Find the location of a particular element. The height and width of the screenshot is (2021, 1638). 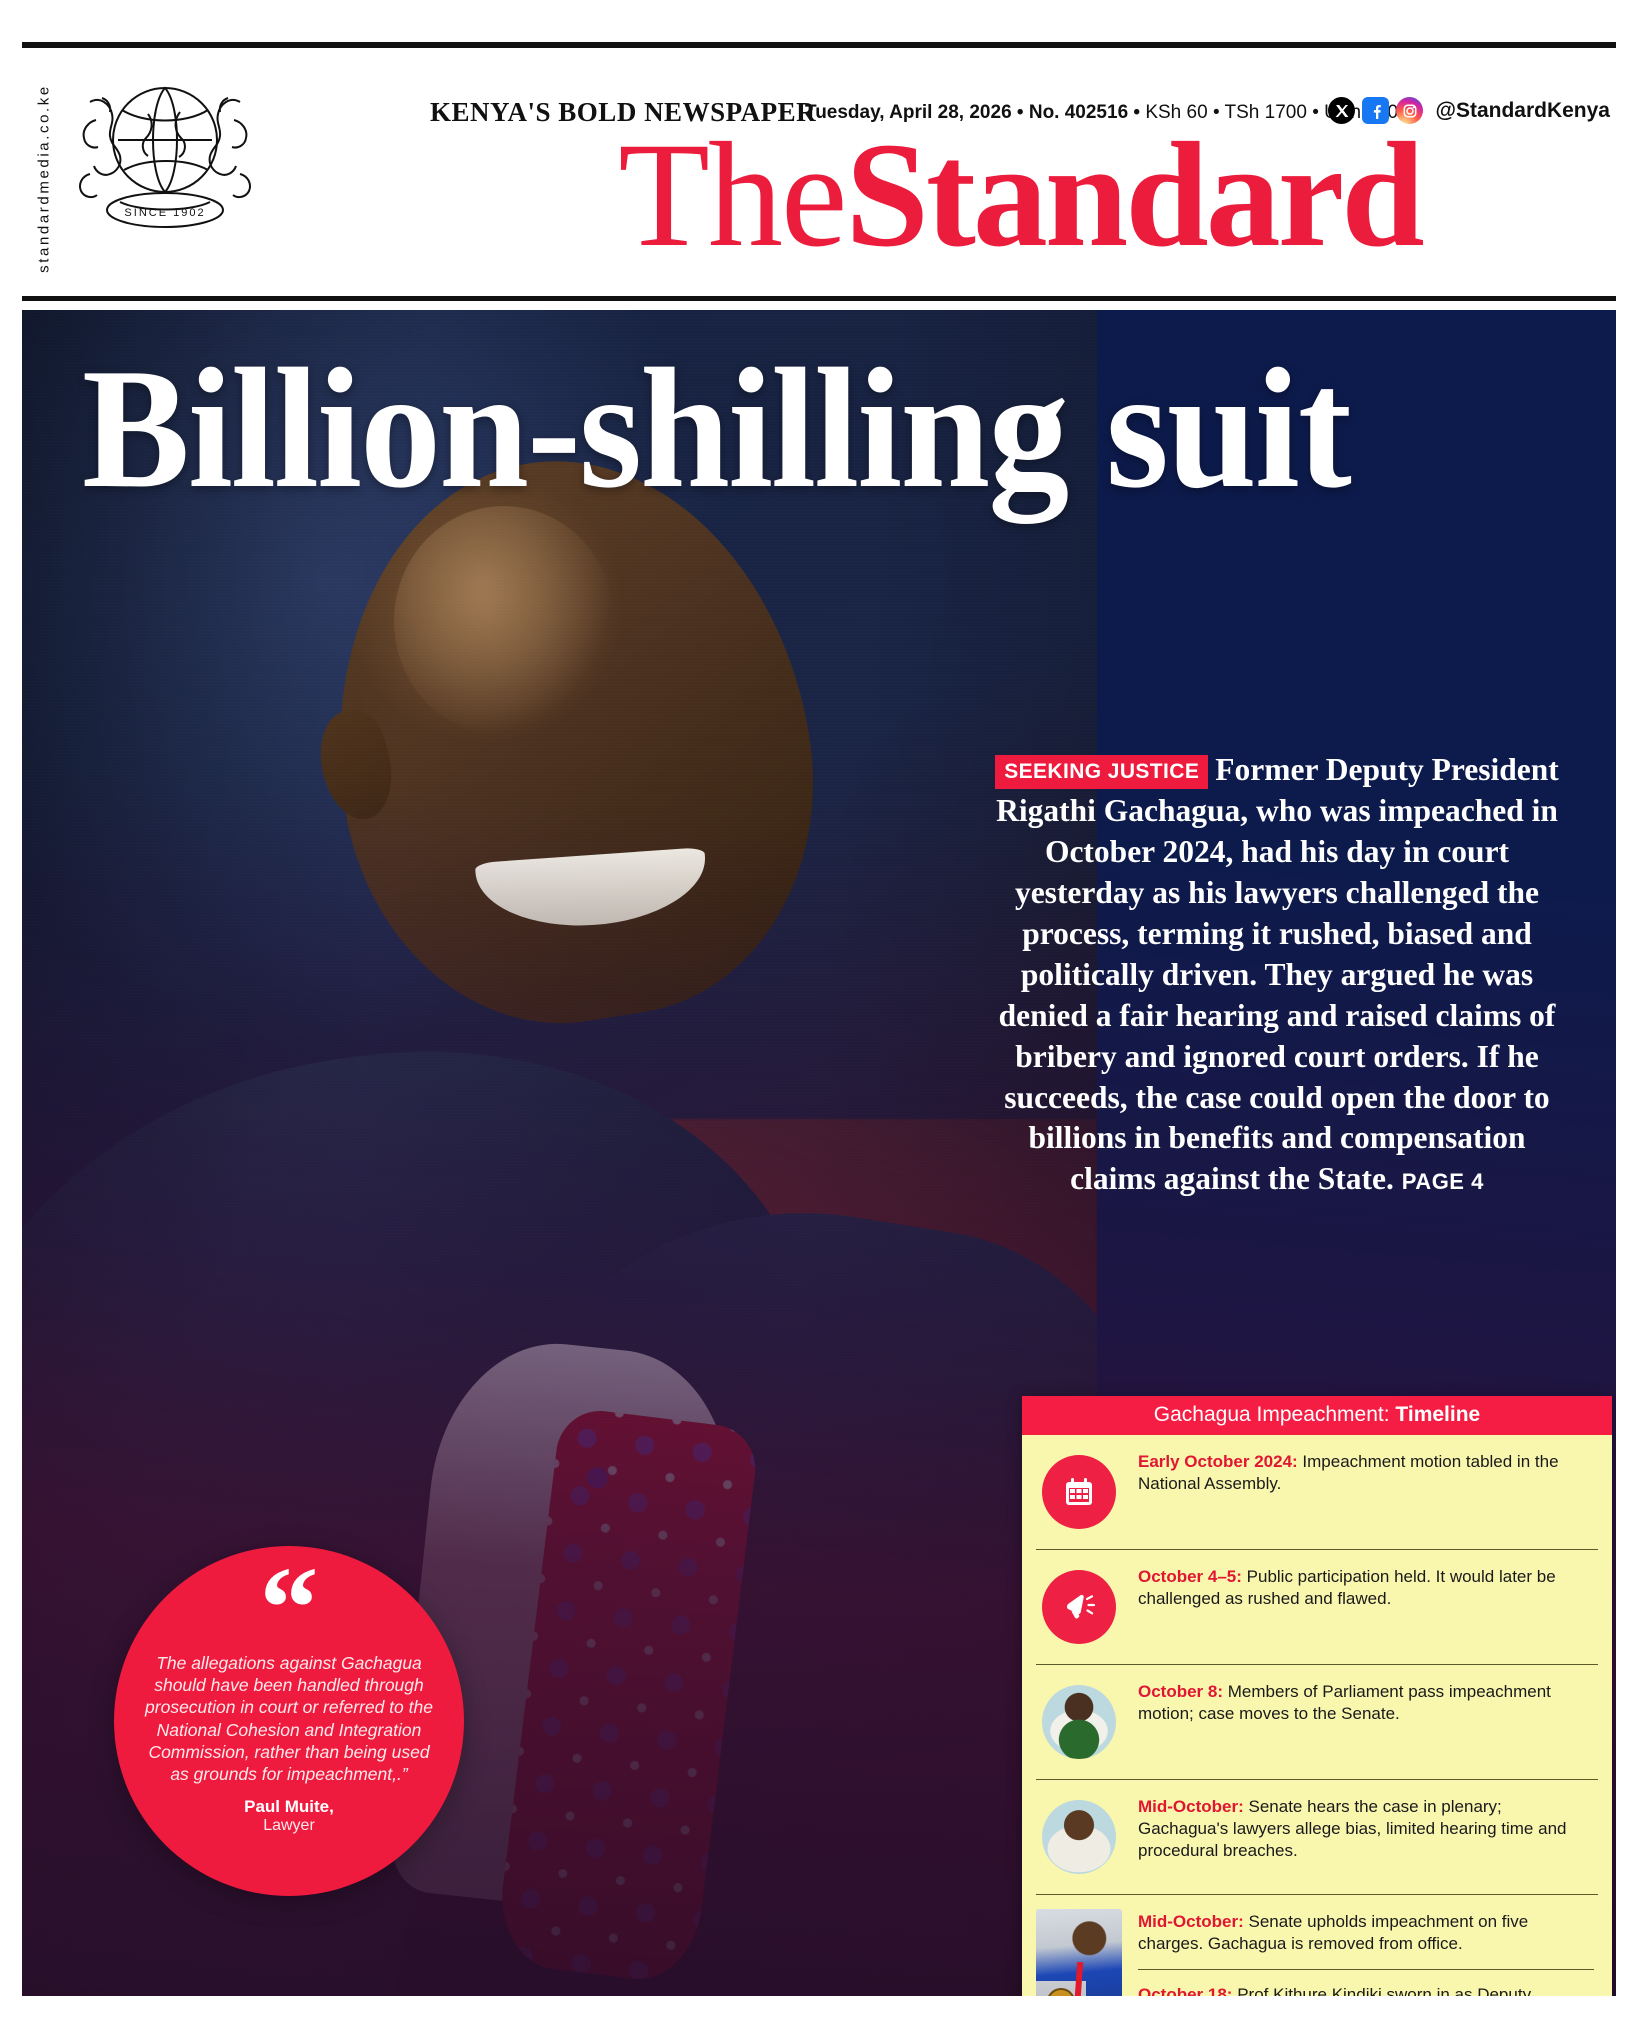

timeline-entry-date: October 18: is located at coordinates (1185, 1990).